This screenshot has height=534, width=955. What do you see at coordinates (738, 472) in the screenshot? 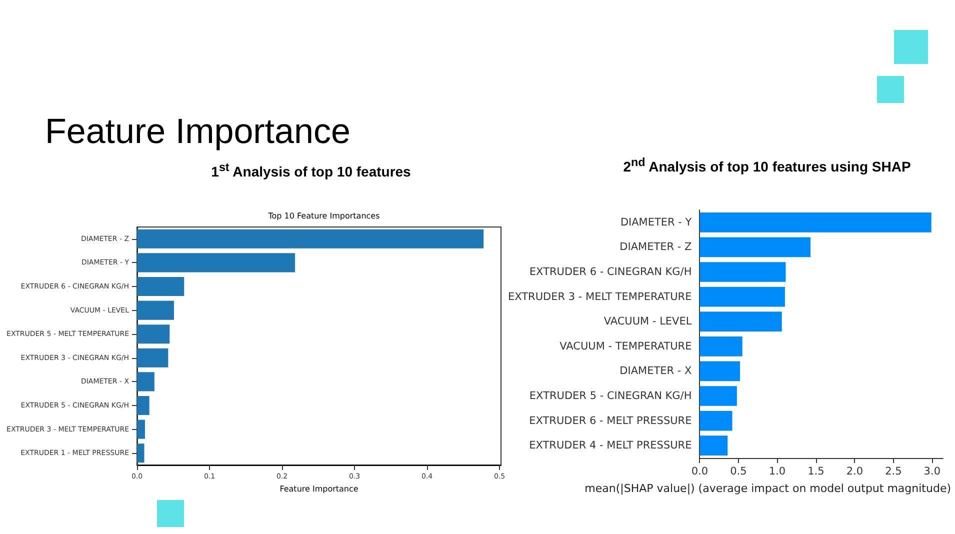
I see `x-tick-label: 0.5` at bounding box center [738, 472].